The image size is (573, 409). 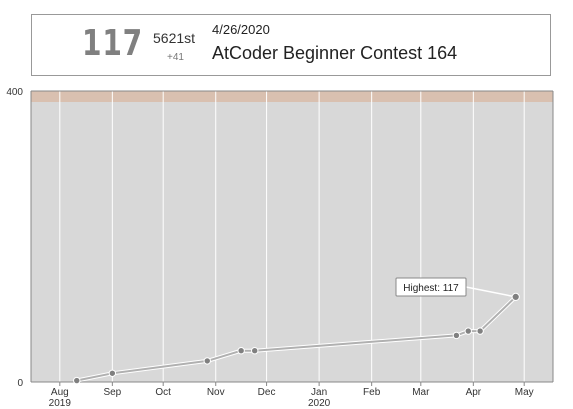 I want to click on tooltip-label: Highest: 117, so click(x=431, y=288).